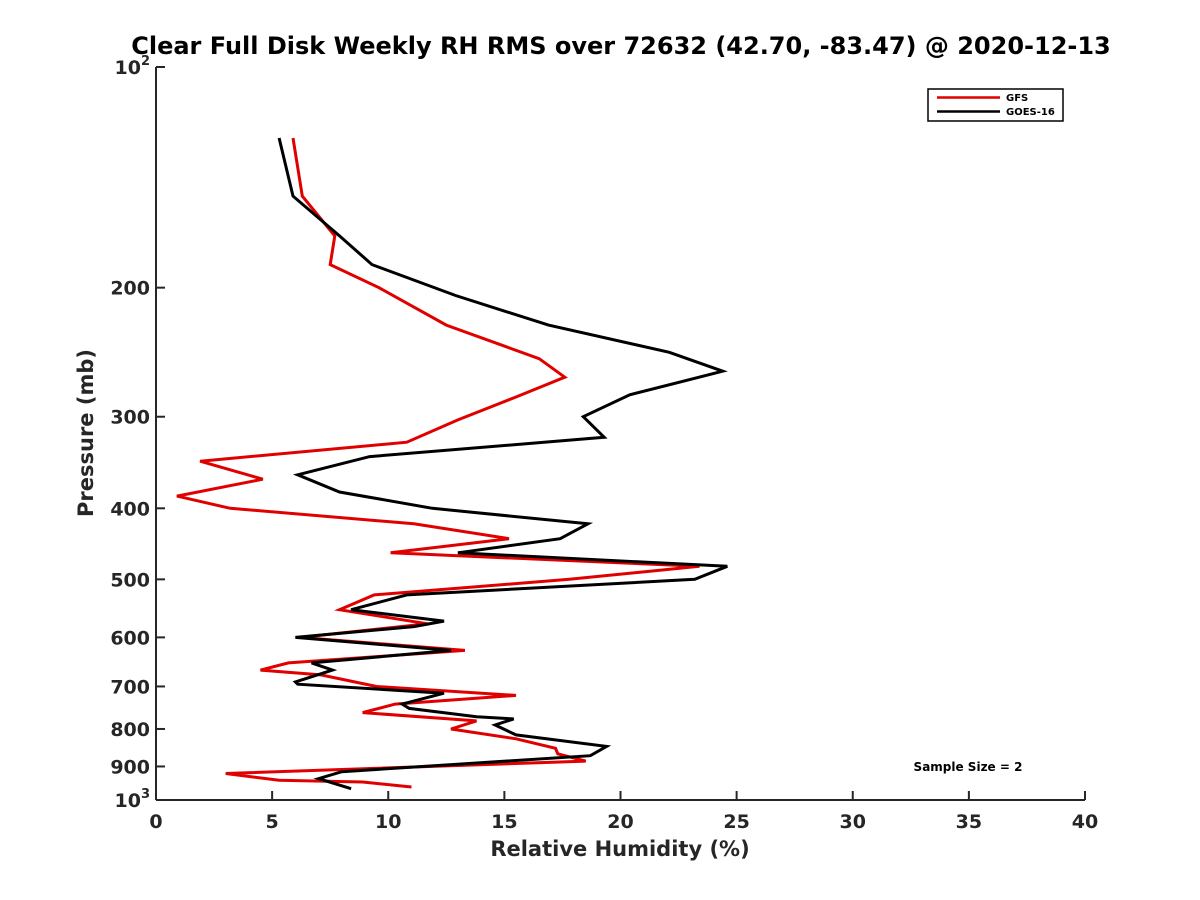 The height and width of the screenshot is (900, 1200). I want to click on y-tick-label: 900, so click(130, 767).